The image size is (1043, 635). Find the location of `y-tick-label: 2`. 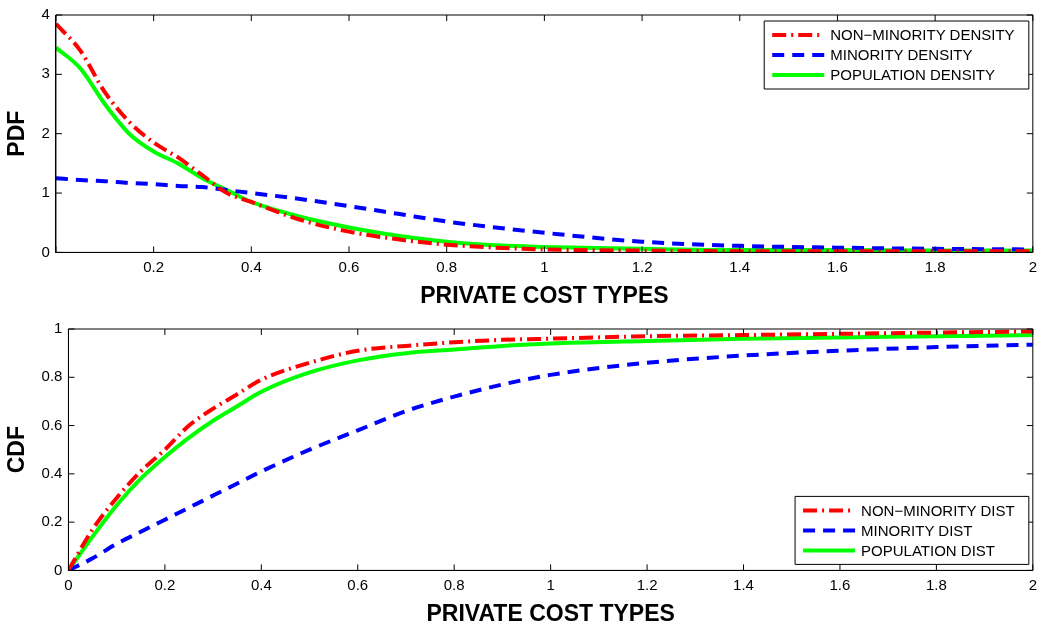

y-tick-label: 2 is located at coordinates (45, 132).